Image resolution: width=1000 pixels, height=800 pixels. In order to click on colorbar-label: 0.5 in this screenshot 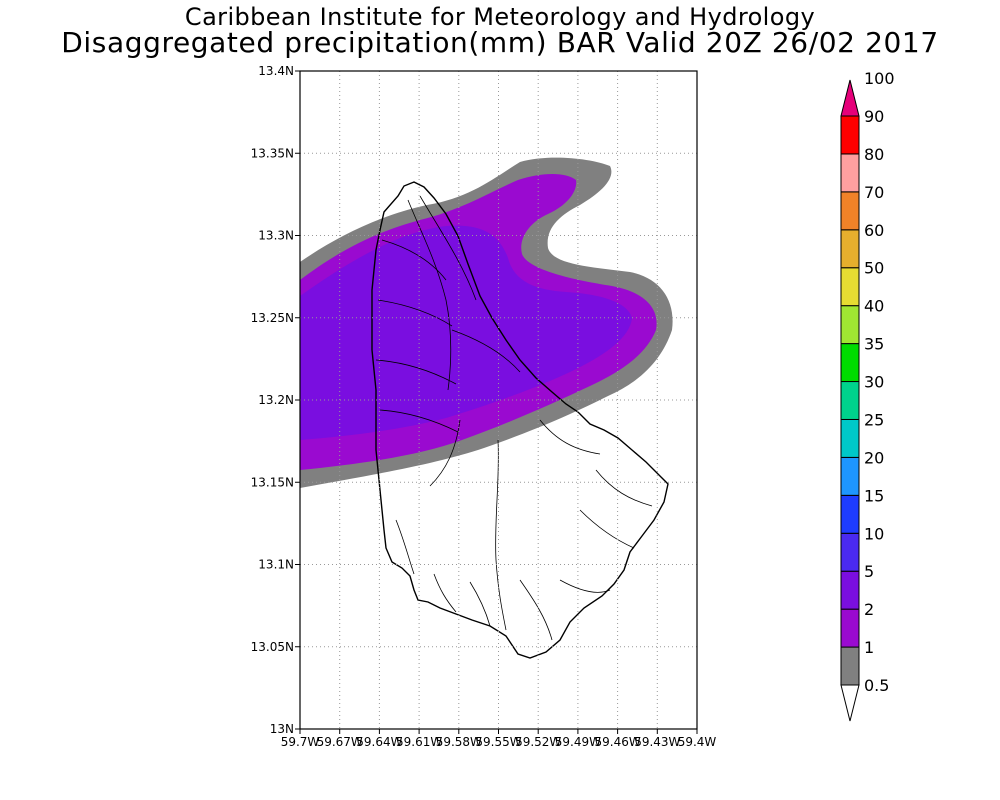, I will do `click(876, 685)`.